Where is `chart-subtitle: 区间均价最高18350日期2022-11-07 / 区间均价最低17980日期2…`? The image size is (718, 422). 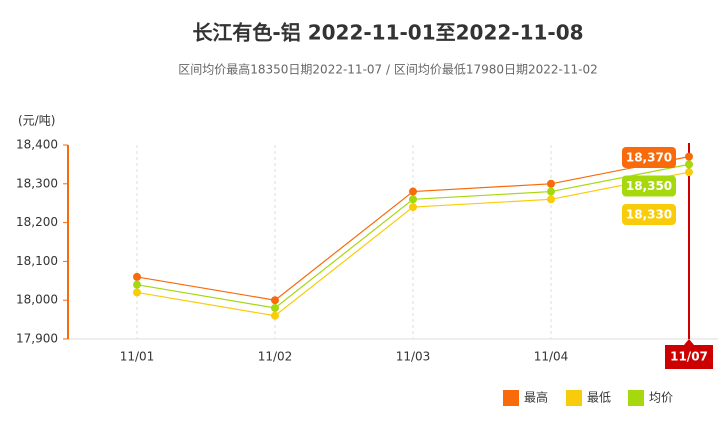
chart-subtitle: 区间均价最高18350日期2022-11-07 / 区间均价最低17980日期2… is located at coordinates (388, 69).